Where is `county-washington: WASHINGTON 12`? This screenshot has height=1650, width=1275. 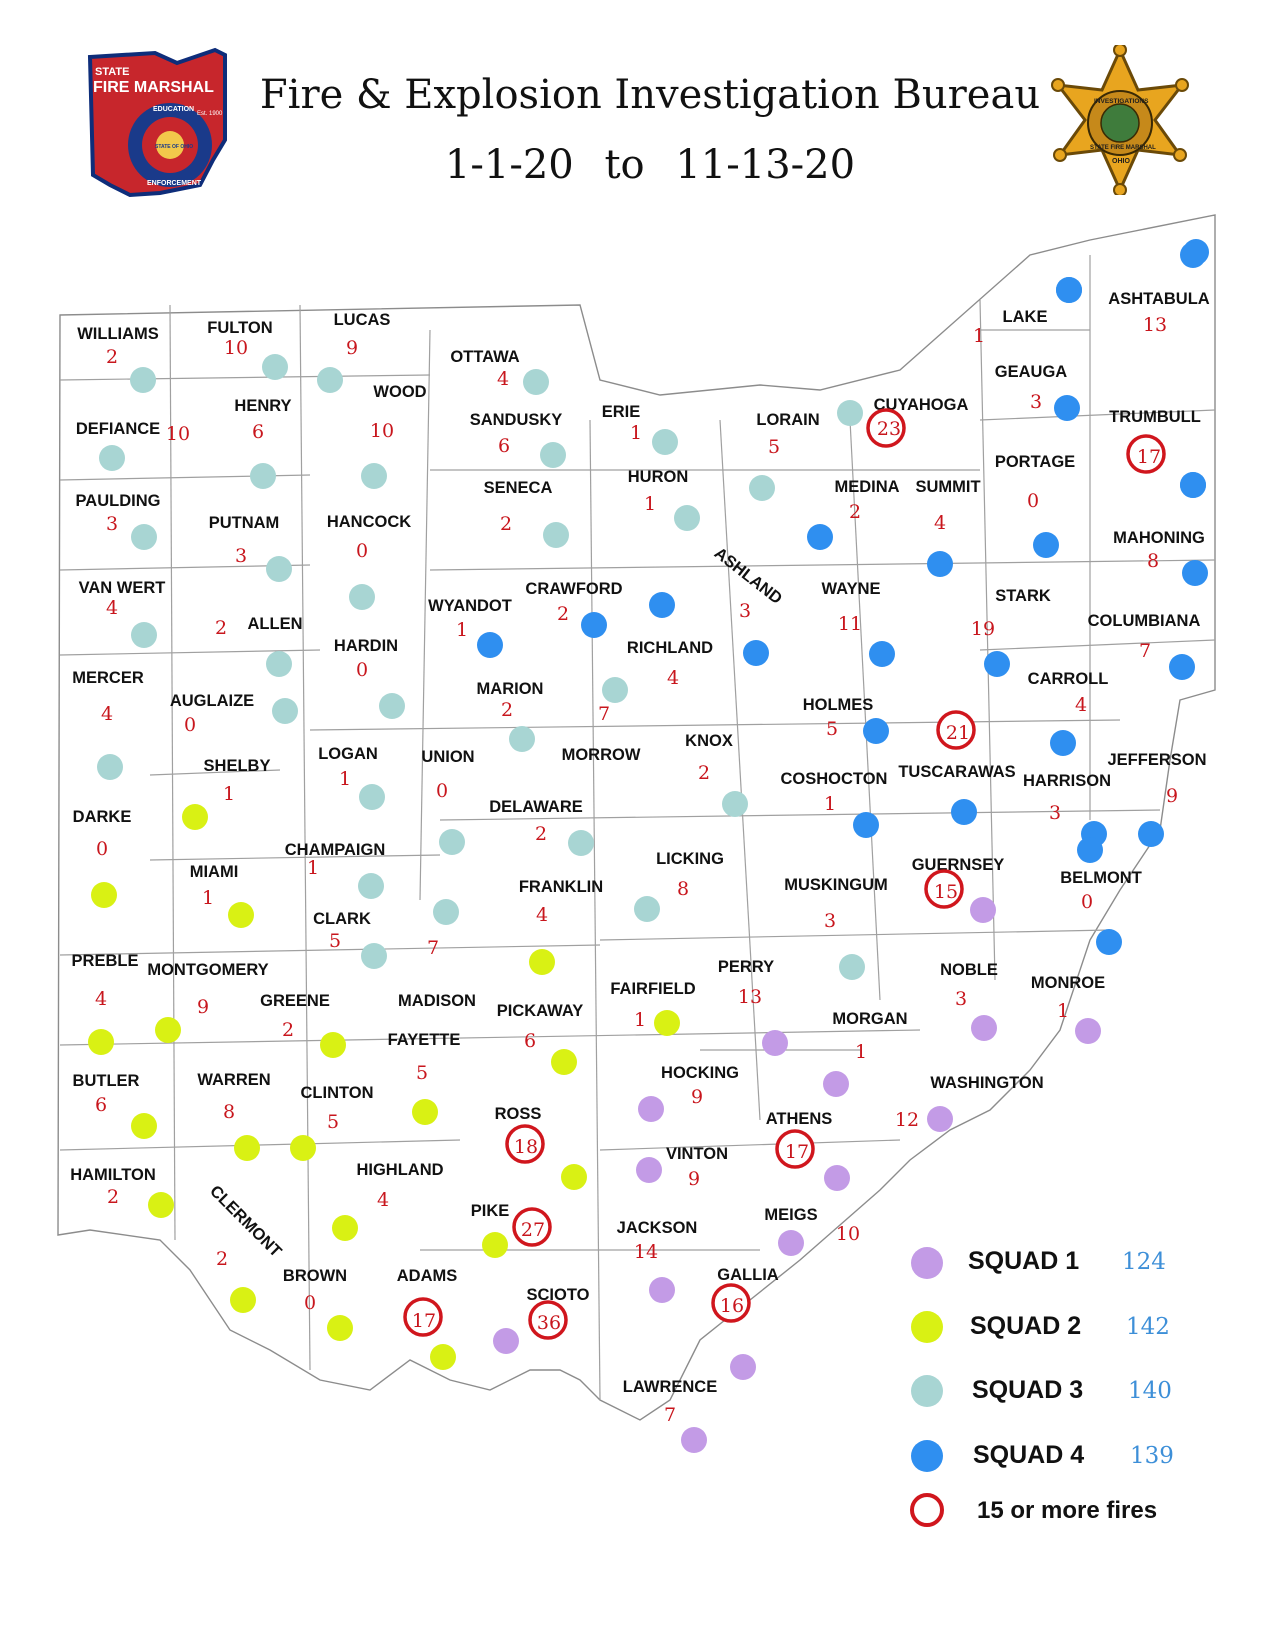
county-washington: WASHINGTON 12 is located at coordinates (969, 1103).